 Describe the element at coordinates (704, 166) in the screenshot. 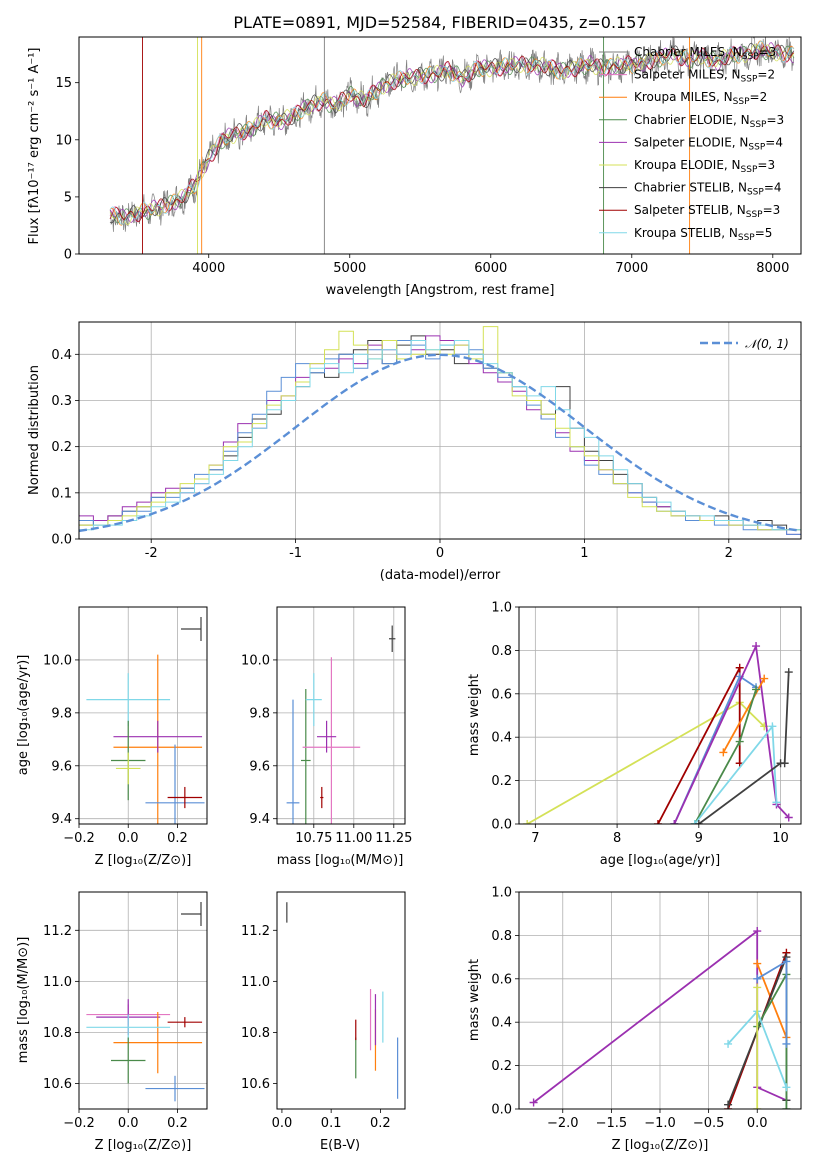

I see `legend-label: Kroupa ELODIE, NSSP=3` at that location.